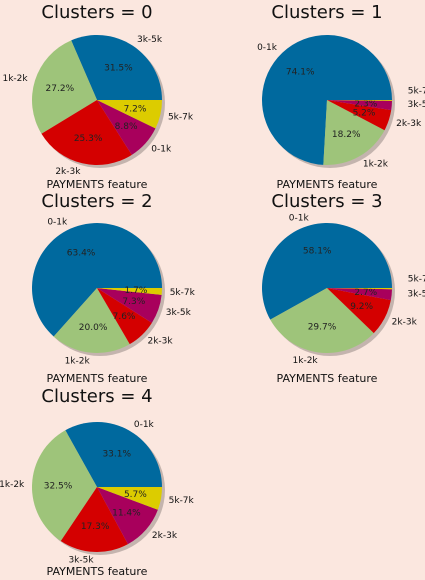  I want to click on slice-percent-label: 7.3%, so click(133, 302).